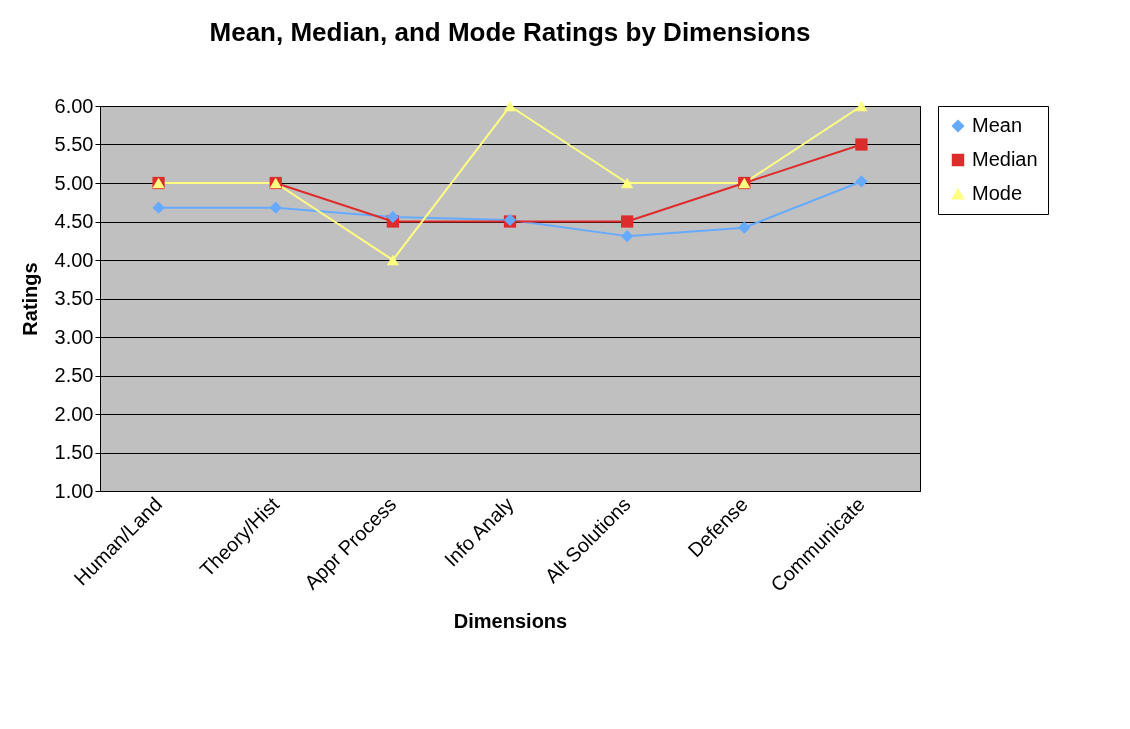 The width and height of the screenshot is (1130, 729). I want to click on x-axis-title: Dimensions, so click(510, 620).